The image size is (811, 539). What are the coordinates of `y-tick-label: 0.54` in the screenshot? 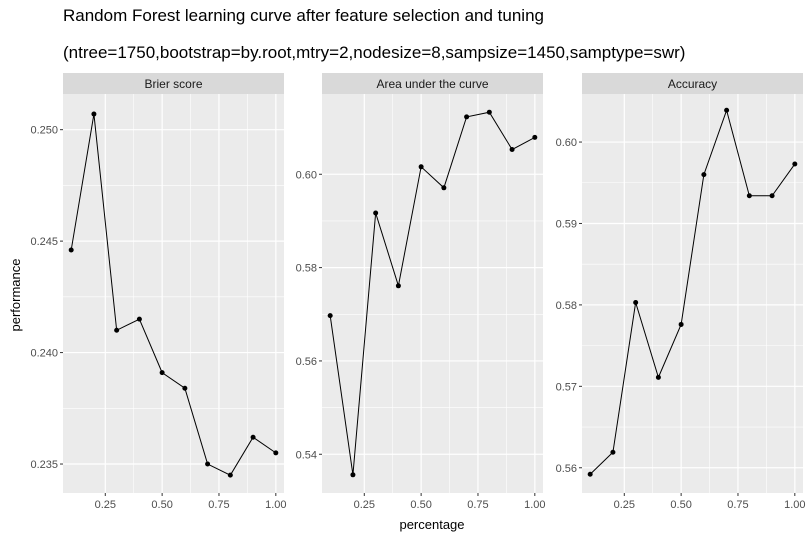 It's located at (306, 455).